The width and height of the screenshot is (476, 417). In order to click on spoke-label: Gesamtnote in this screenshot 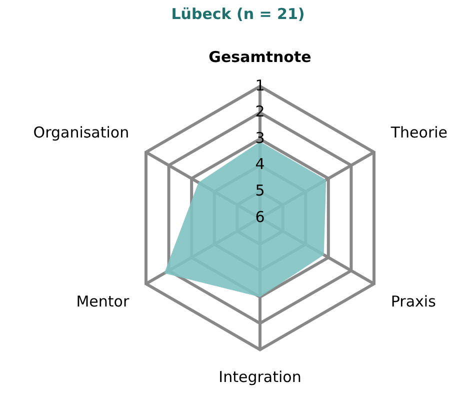, I will do `click(260, 57)`.